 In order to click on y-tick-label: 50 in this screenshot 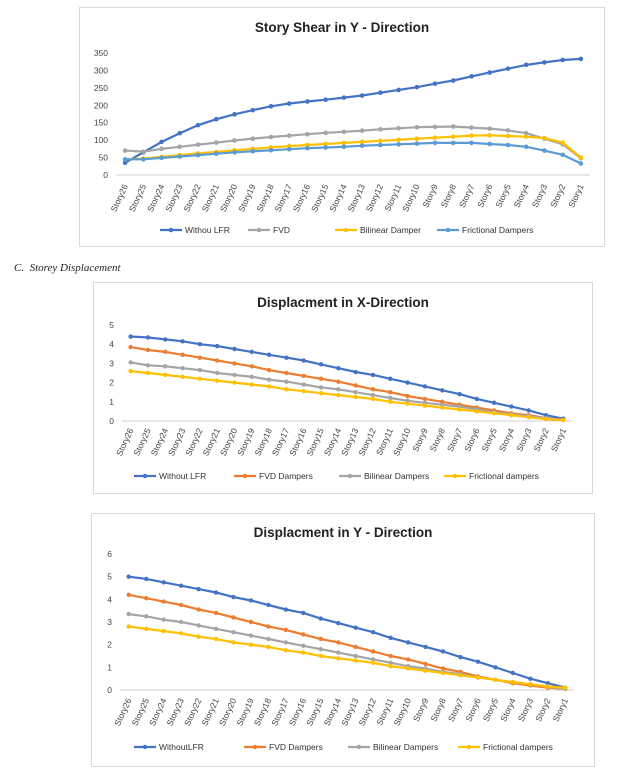, I will do `click(104, 158)`.